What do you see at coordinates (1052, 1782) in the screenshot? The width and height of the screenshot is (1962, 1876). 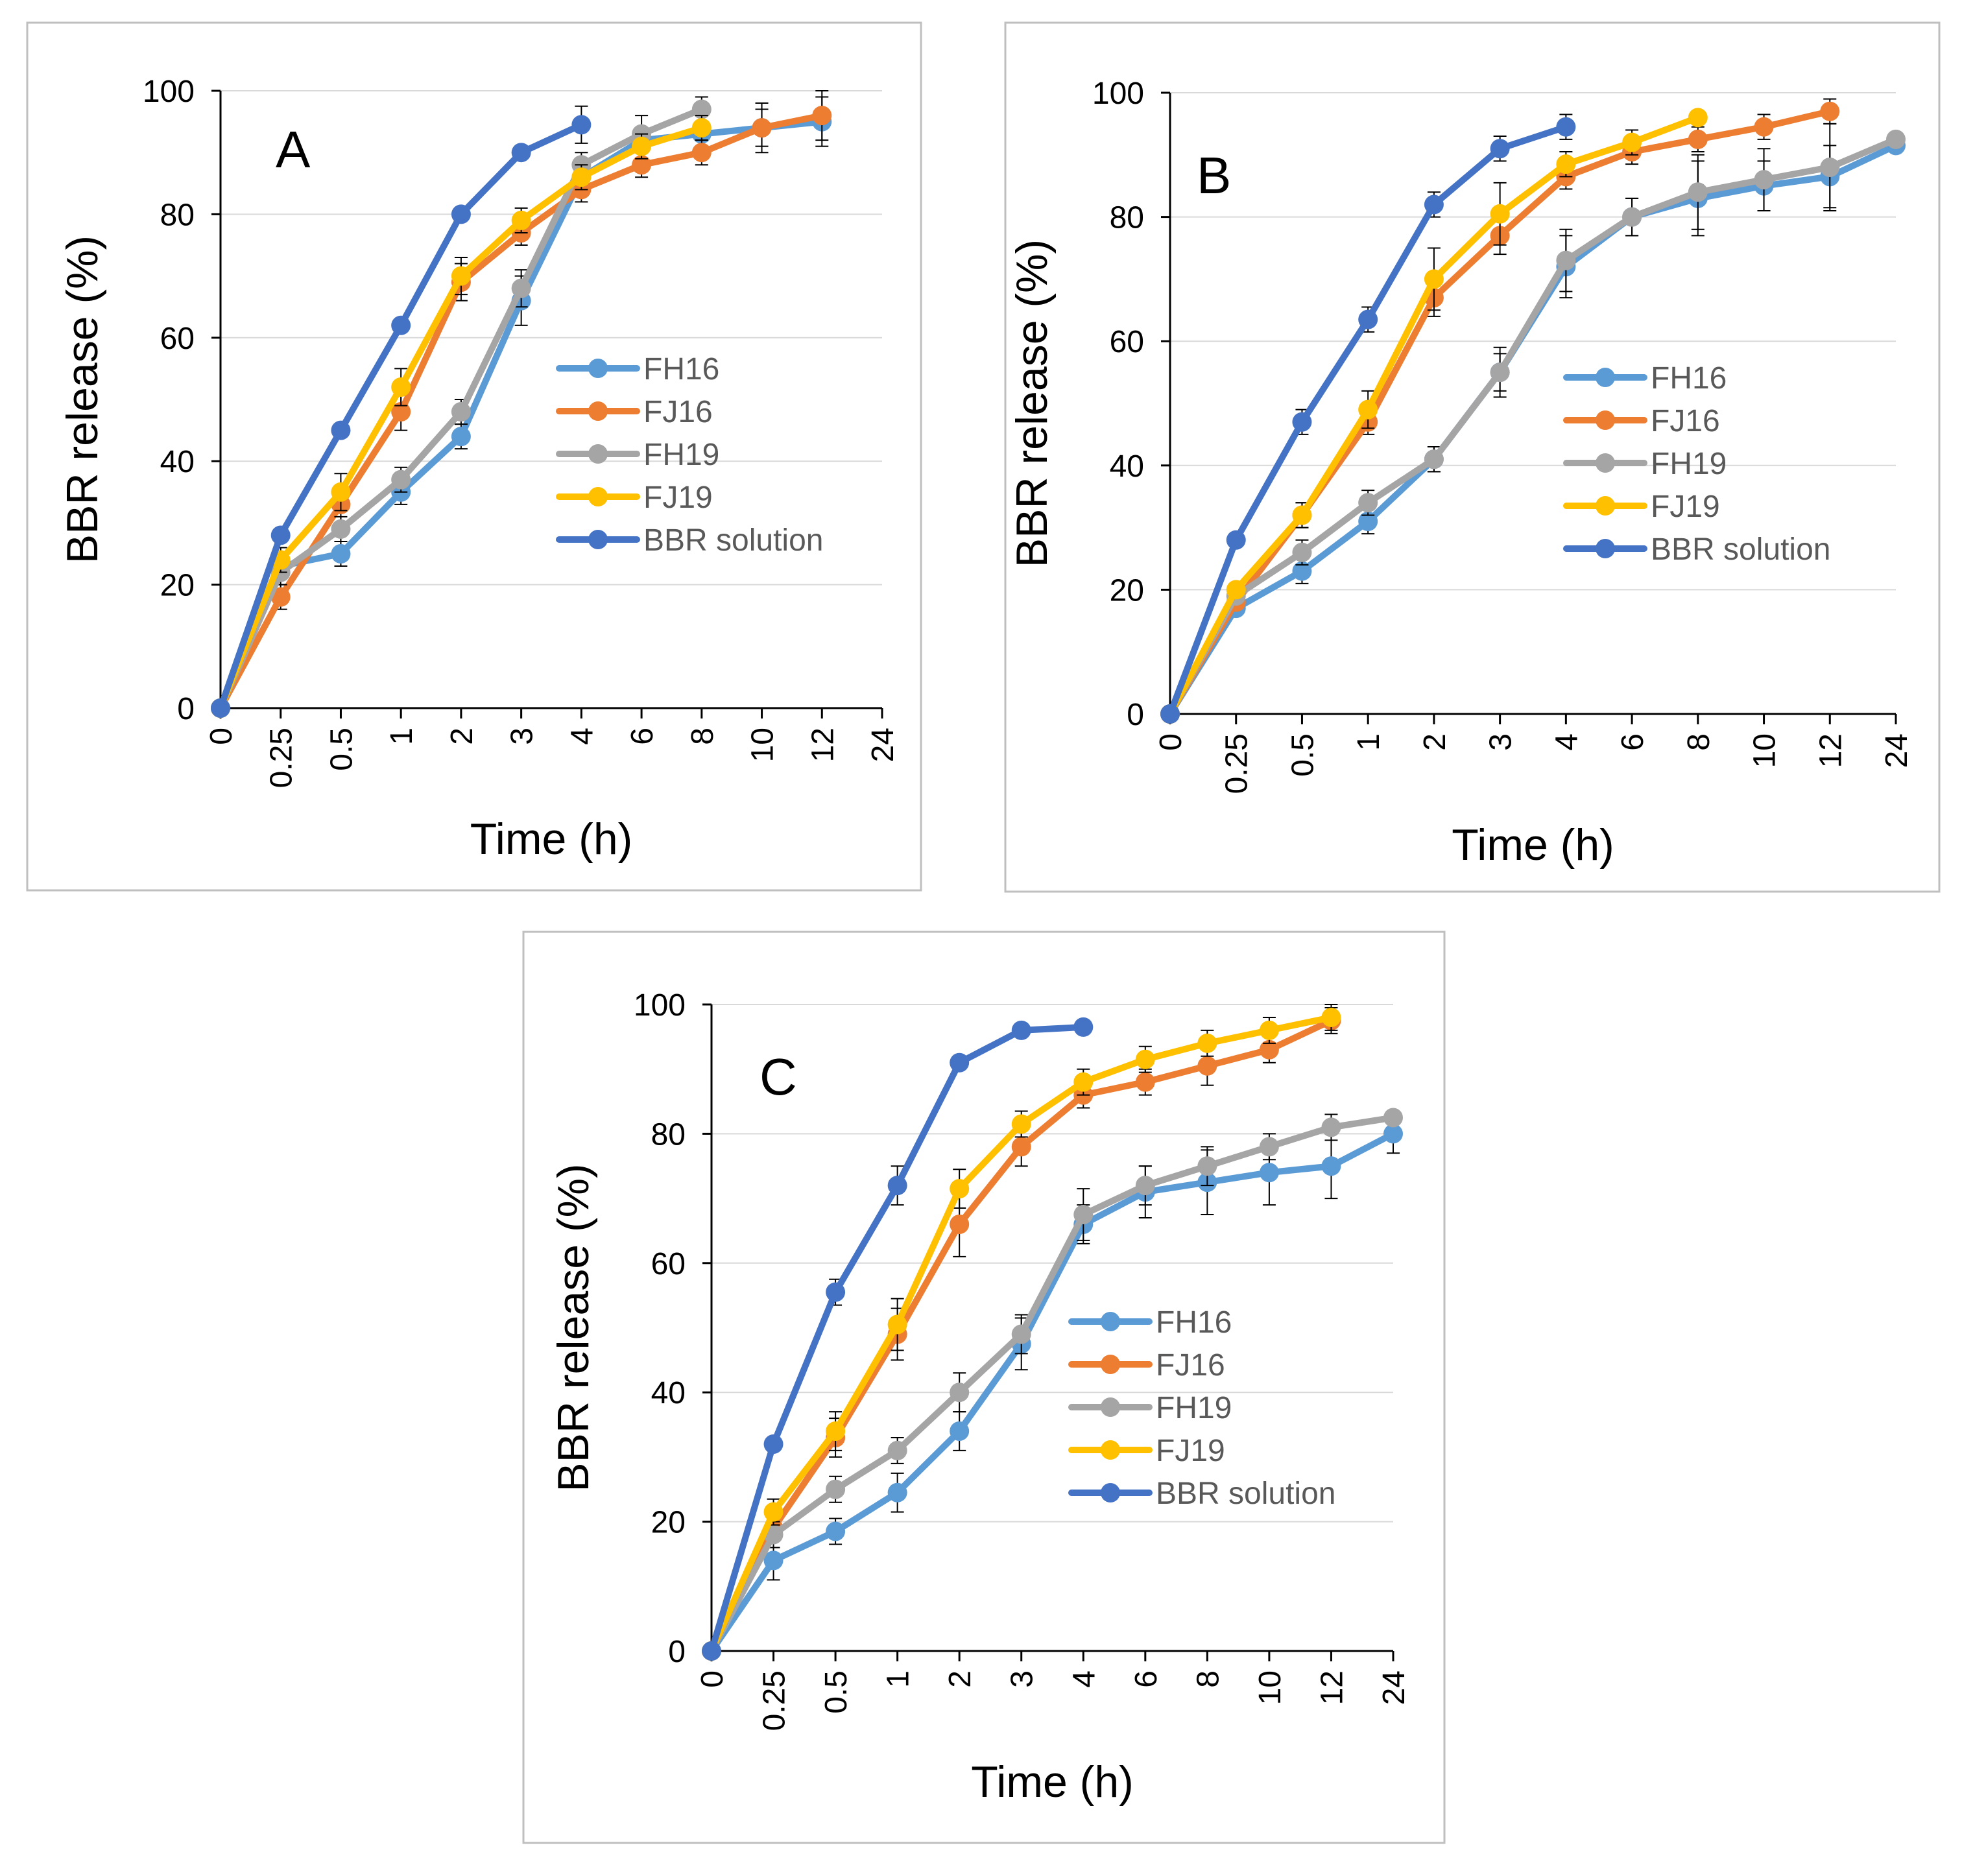 I see `x-axis-title: Time (h)` at bounding box center [1052, 1782].